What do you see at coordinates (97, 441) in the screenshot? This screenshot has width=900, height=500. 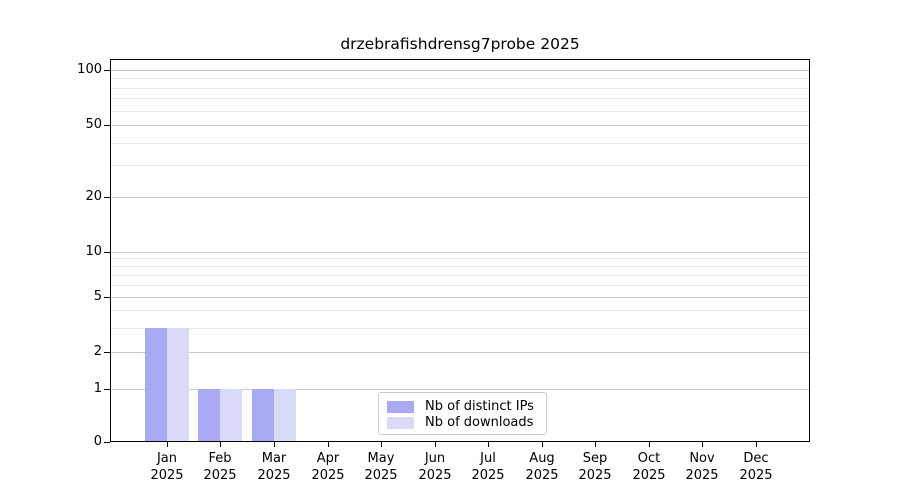 I see `y-tick-label: 0` at bounding box center [97, 441].